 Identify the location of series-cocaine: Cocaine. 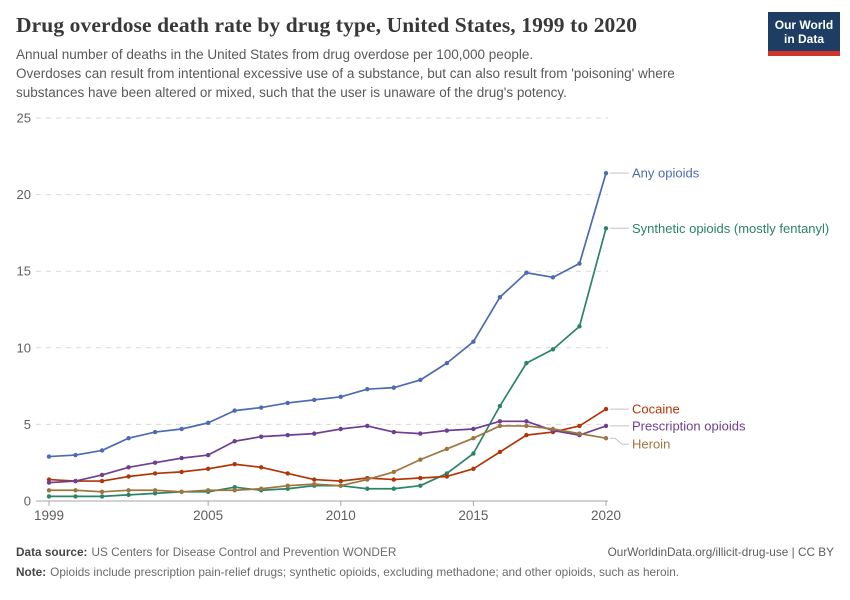
(363, 443).